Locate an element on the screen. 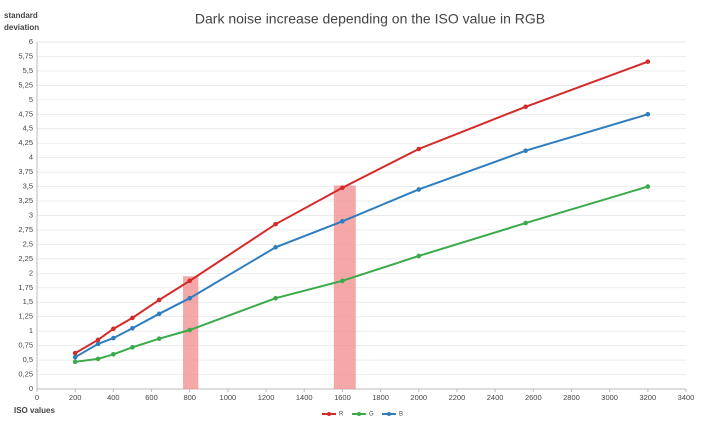  y-tick-label: 1,5 is located at coordinates (28, 301).